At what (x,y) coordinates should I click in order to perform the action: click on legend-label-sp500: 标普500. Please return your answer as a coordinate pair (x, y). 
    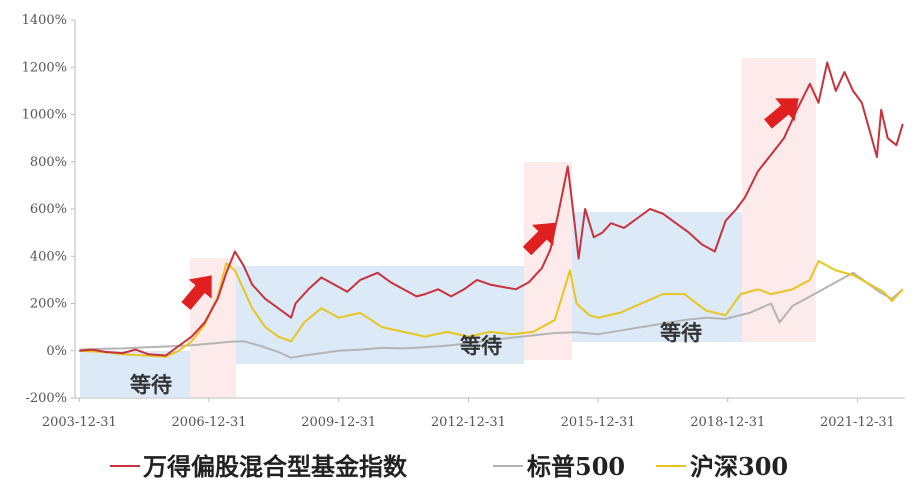
    Looking at the image, I should click on (576, 466).